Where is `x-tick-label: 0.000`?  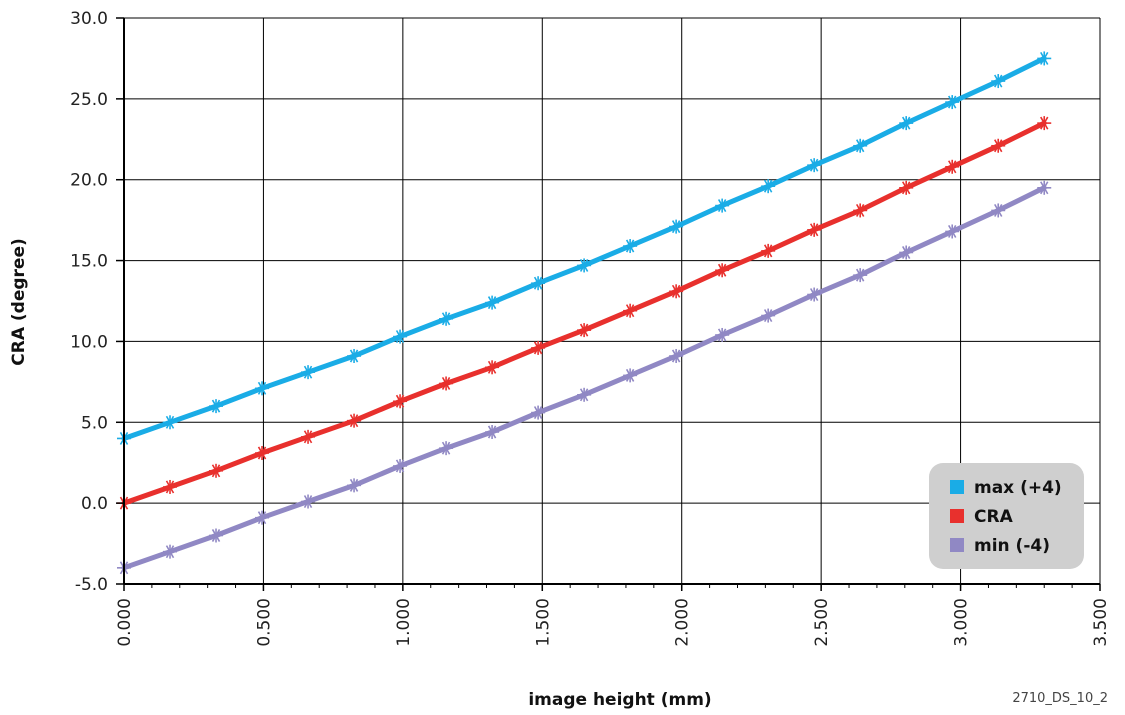
x-tick-label: 0.000 is located at coordinates (125, 622).